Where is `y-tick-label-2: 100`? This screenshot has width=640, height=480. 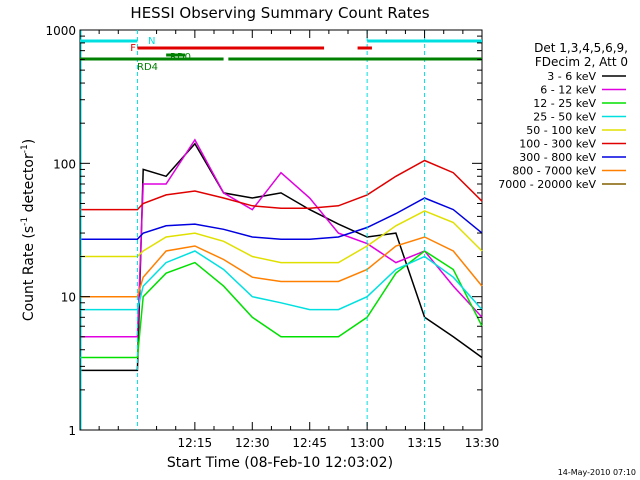
y-tick-label-2: 100 is located at coordinates (64, 164).